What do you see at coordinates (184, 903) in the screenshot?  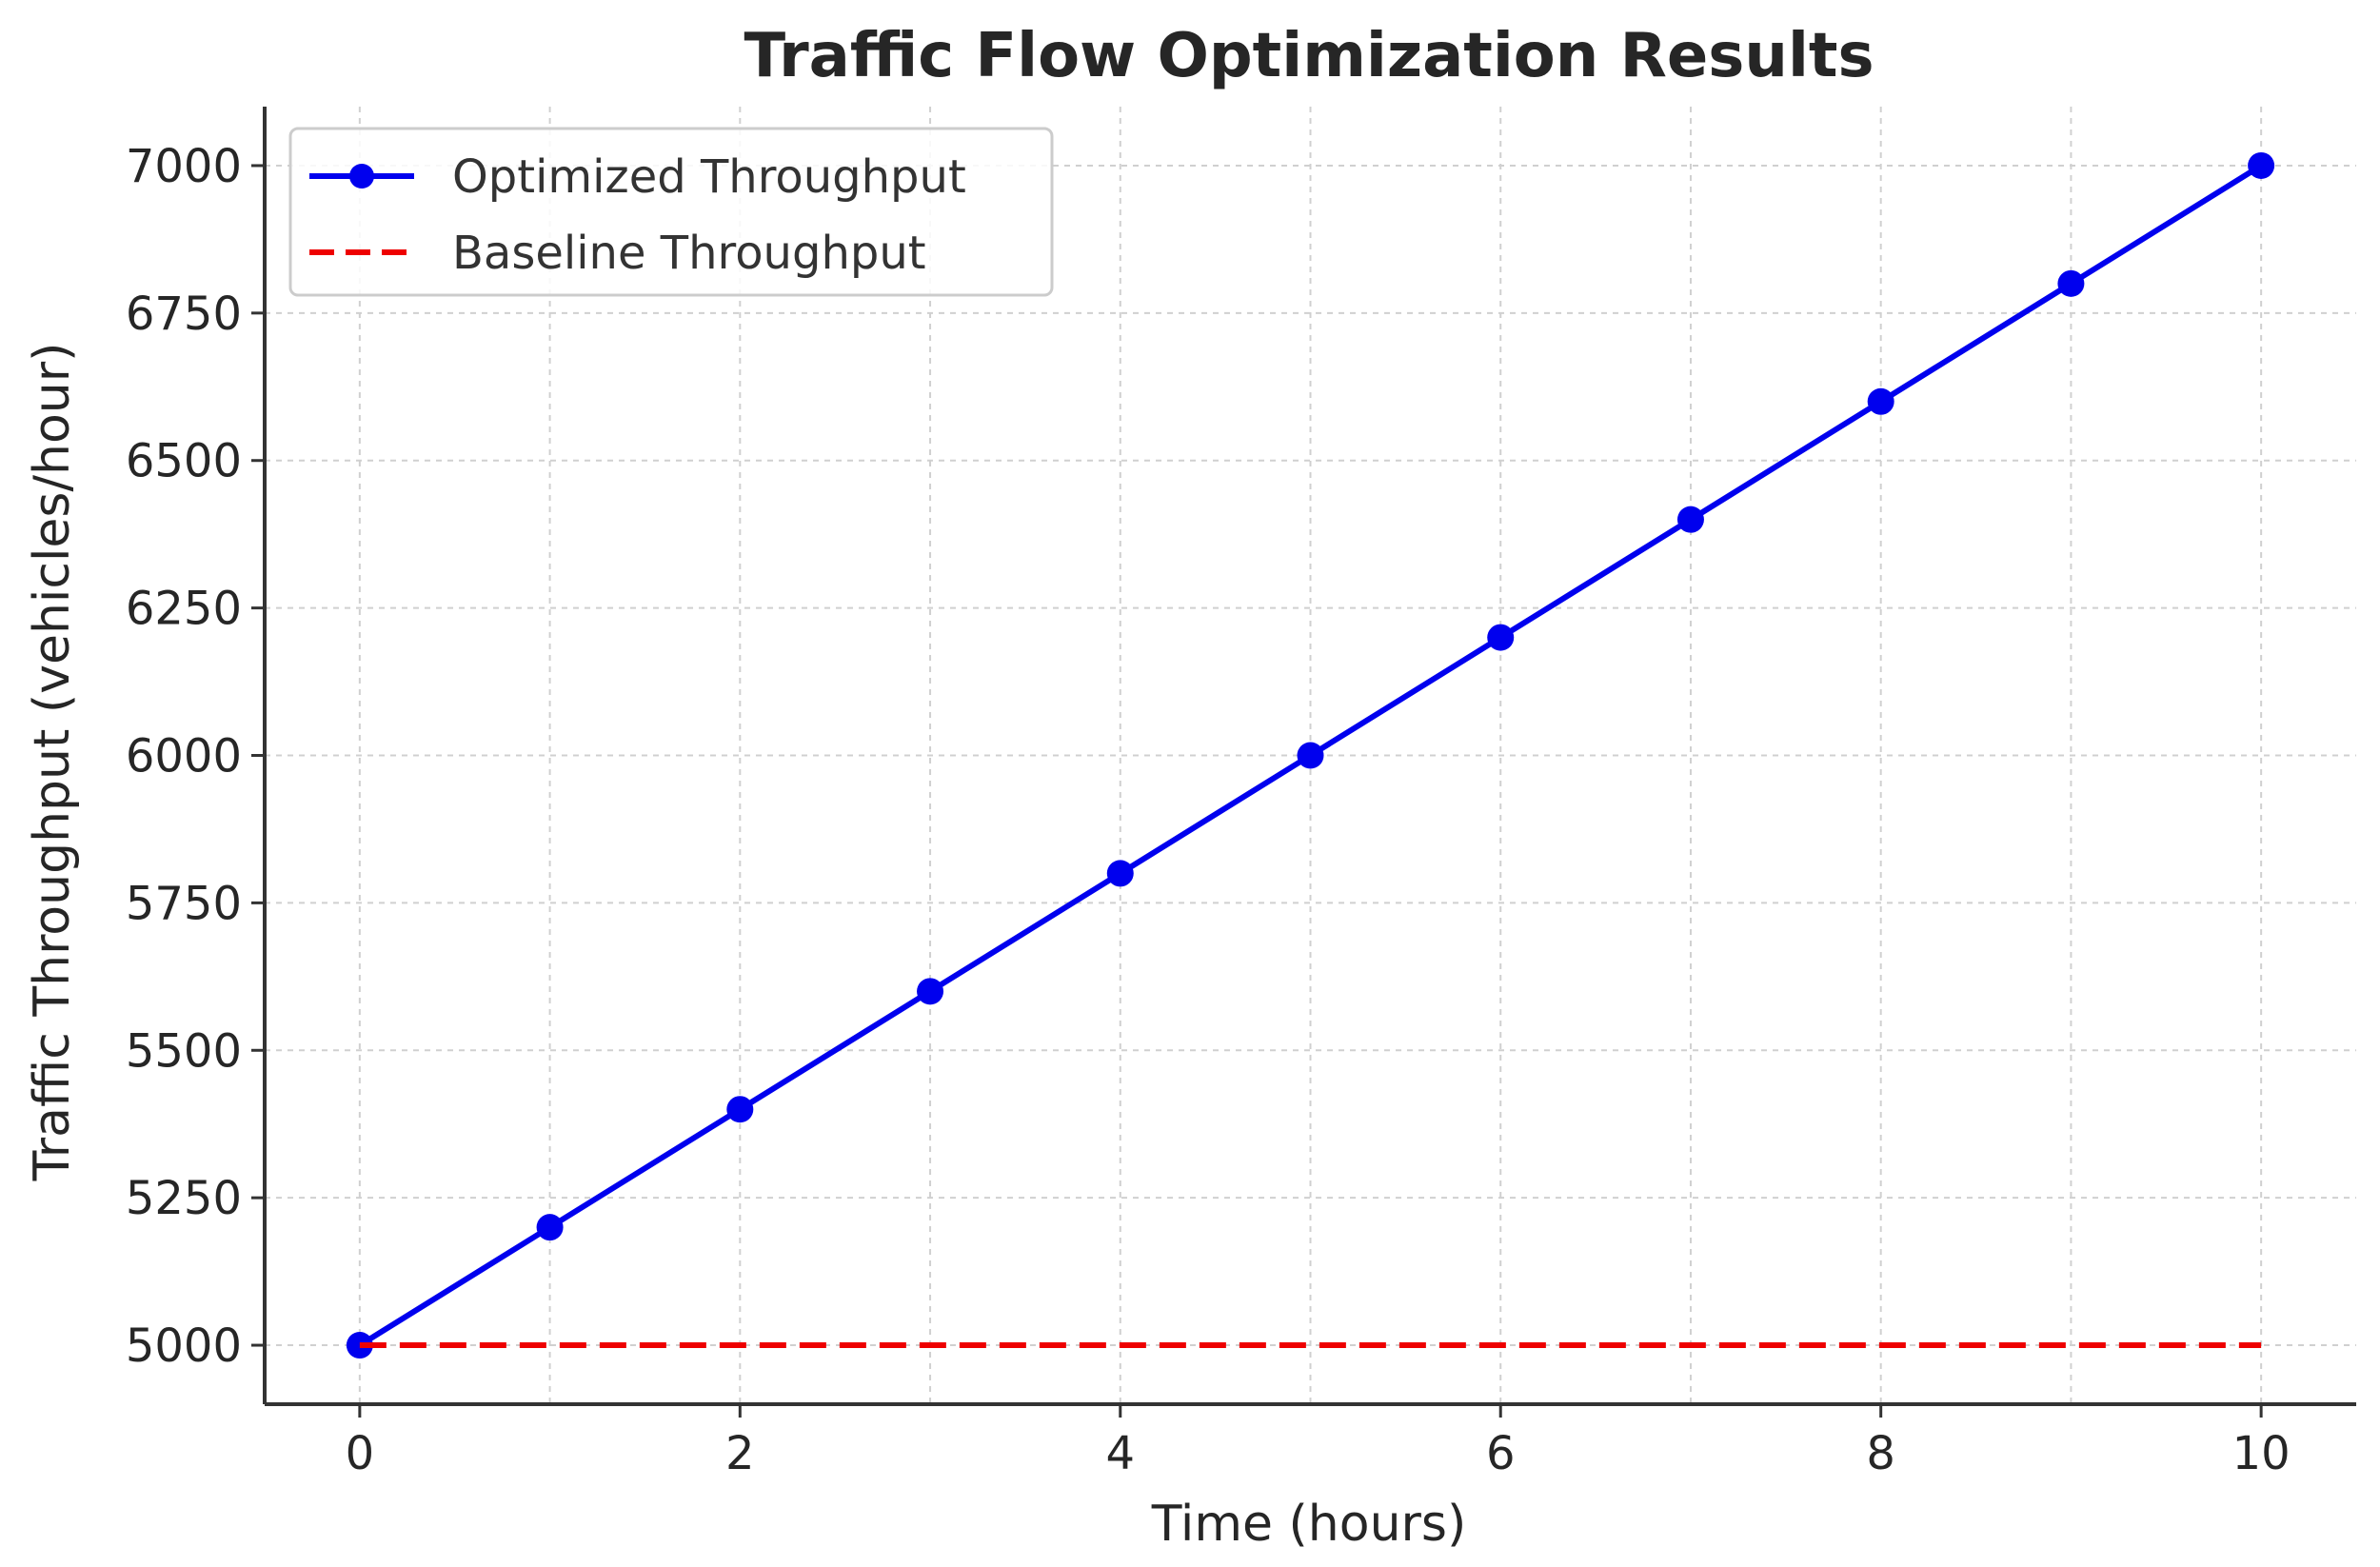 I see `y-tick-label: 5750` at bounding box center [184, 903].